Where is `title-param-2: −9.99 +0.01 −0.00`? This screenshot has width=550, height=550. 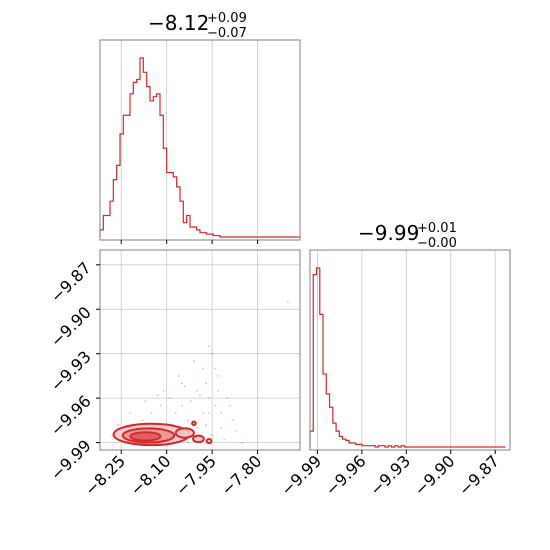
title-param-2: −9.99 +0.01 −0.00 is located at coordinates (407, 236).